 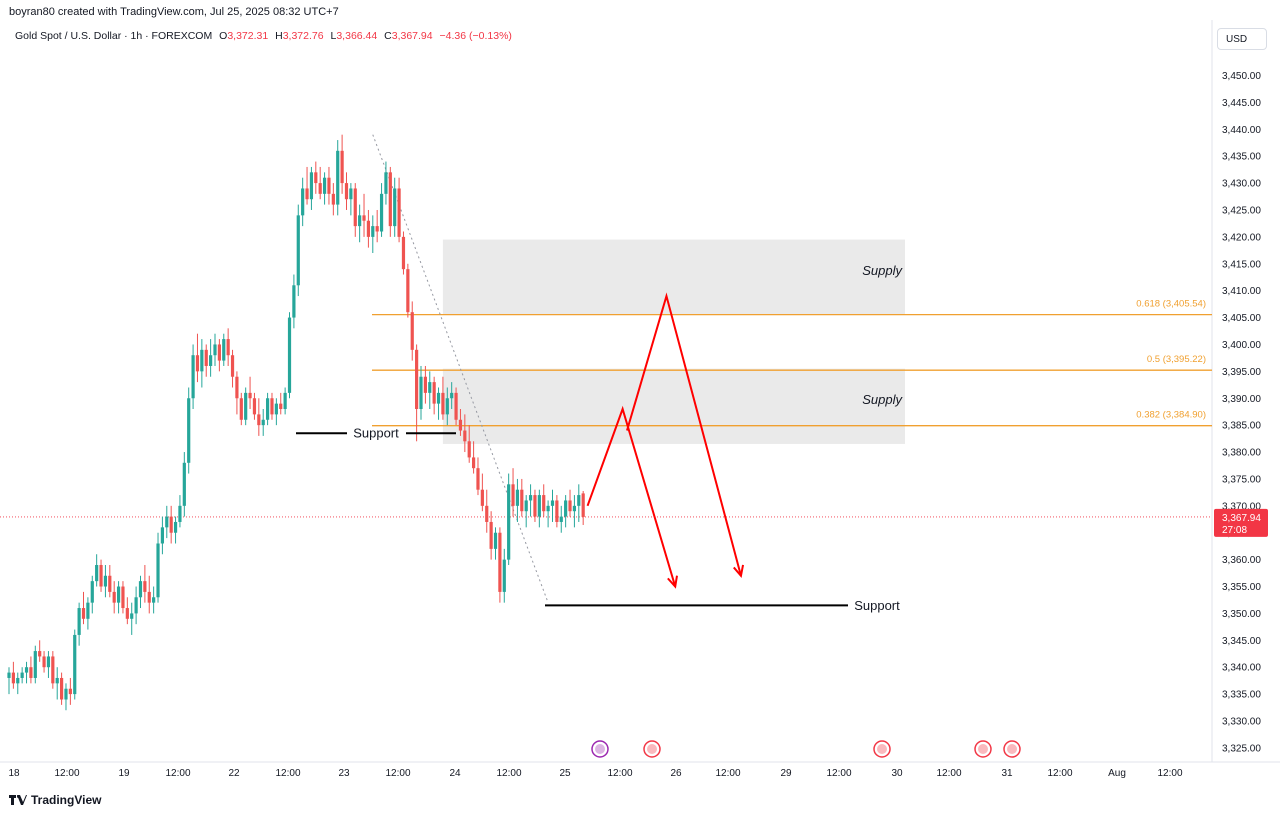 What do you see at coordinates (1241, 318) in the screenshot?
I see `y-tick-label: 3,405.00` at bounding box center [1241, 318].